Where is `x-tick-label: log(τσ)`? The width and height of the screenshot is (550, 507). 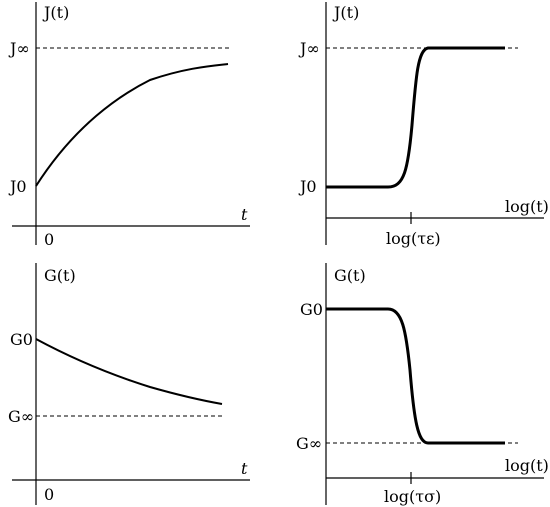
x-tick-label: log(τσ) is located at coordinates (412, 496).